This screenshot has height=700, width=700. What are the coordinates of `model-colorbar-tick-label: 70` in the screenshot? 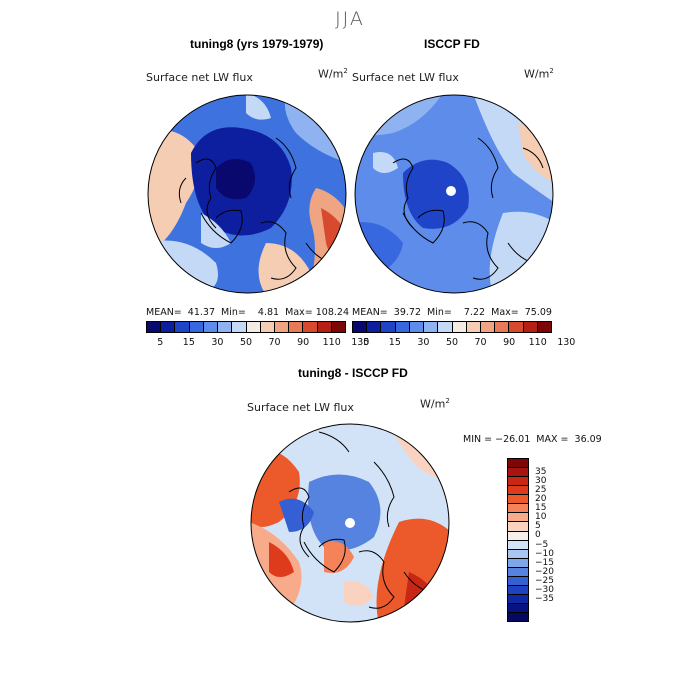 It's located at (274, 342).